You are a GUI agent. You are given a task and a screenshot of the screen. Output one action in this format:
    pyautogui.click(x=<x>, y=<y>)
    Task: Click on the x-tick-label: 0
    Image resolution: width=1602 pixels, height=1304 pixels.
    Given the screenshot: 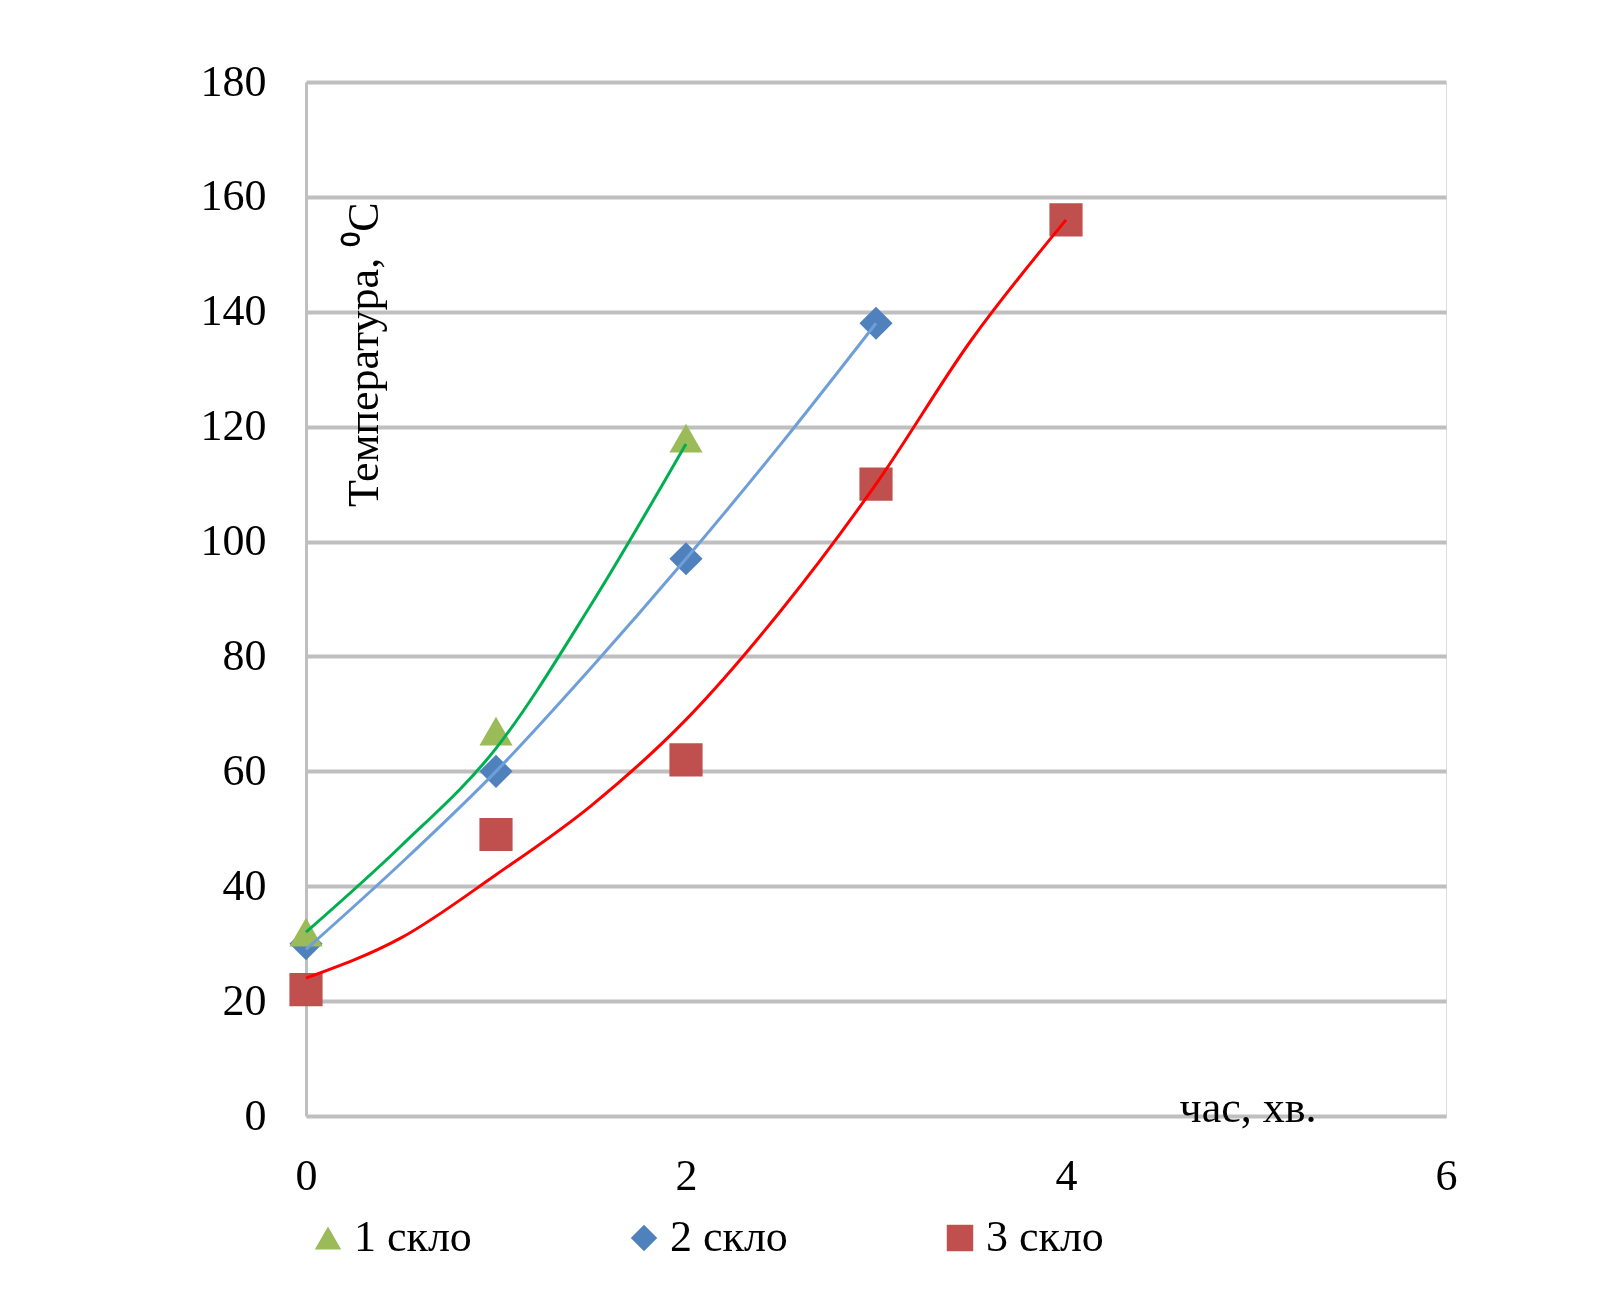 What is the action you would take?
    pyautogui.click(x=306, y=1175)
    